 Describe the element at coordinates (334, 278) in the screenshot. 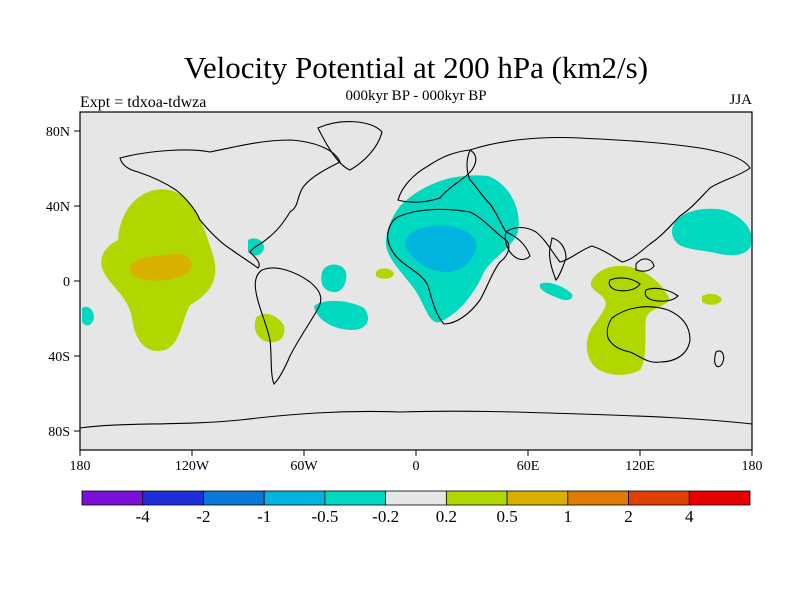

I see `contour-atlantic-negative-a` at that location.